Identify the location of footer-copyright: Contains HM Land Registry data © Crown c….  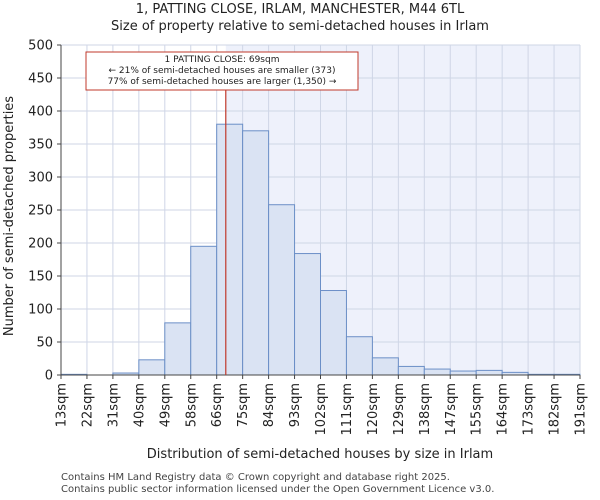
(255, 477).